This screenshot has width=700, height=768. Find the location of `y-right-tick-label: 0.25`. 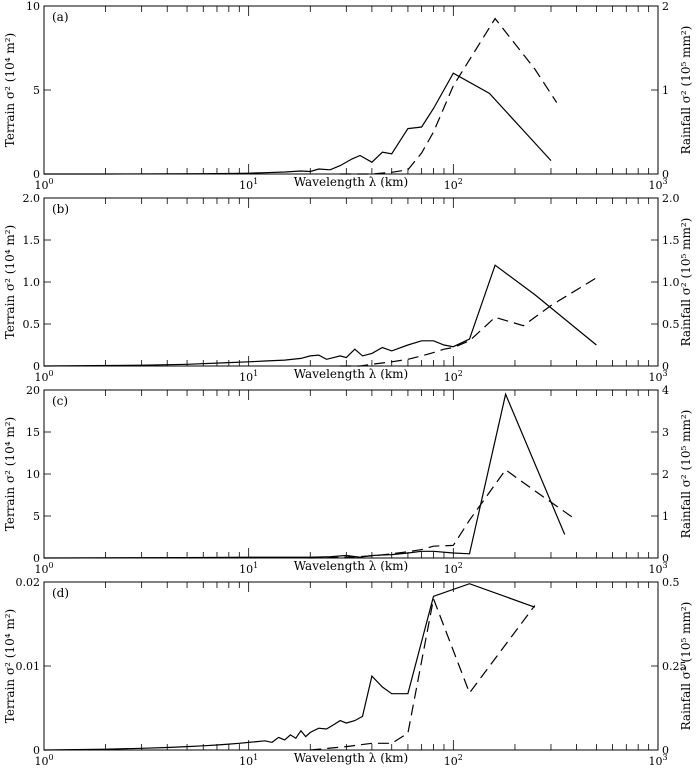

y-right-tick-label: 0.25 is located at coordinates (674, 666).